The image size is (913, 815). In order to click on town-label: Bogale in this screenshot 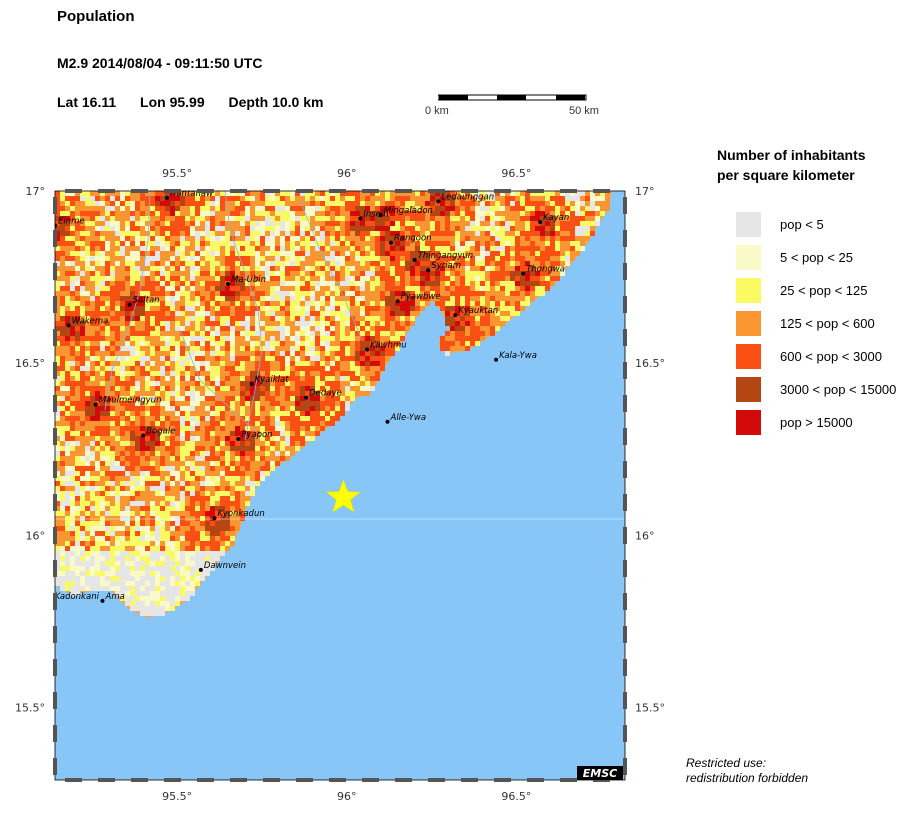, I will do `click(160, 432)`.